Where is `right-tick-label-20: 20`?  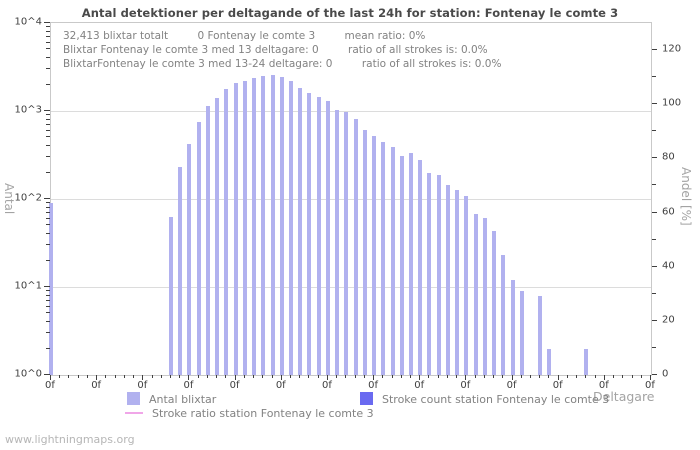 right-tick-label-20: 20 is located at coordinates (668, 320).